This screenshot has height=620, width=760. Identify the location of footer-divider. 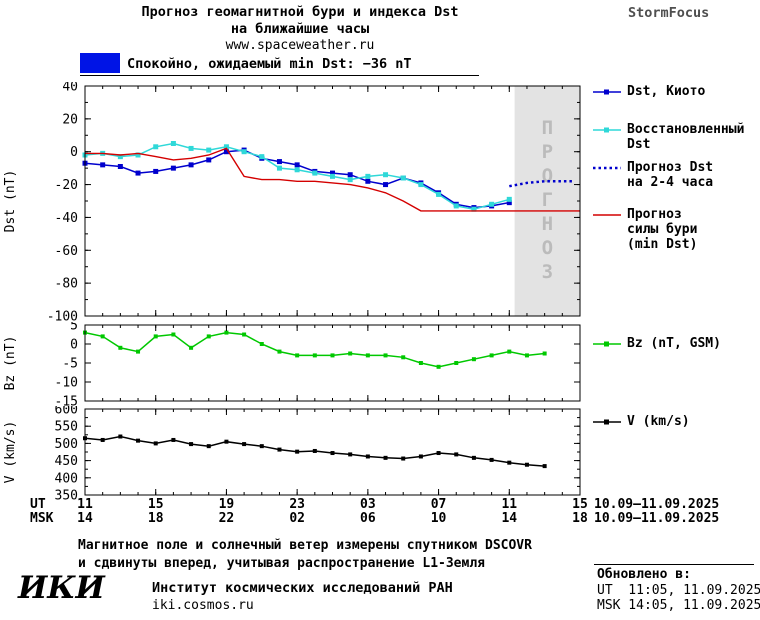
(674, 564).